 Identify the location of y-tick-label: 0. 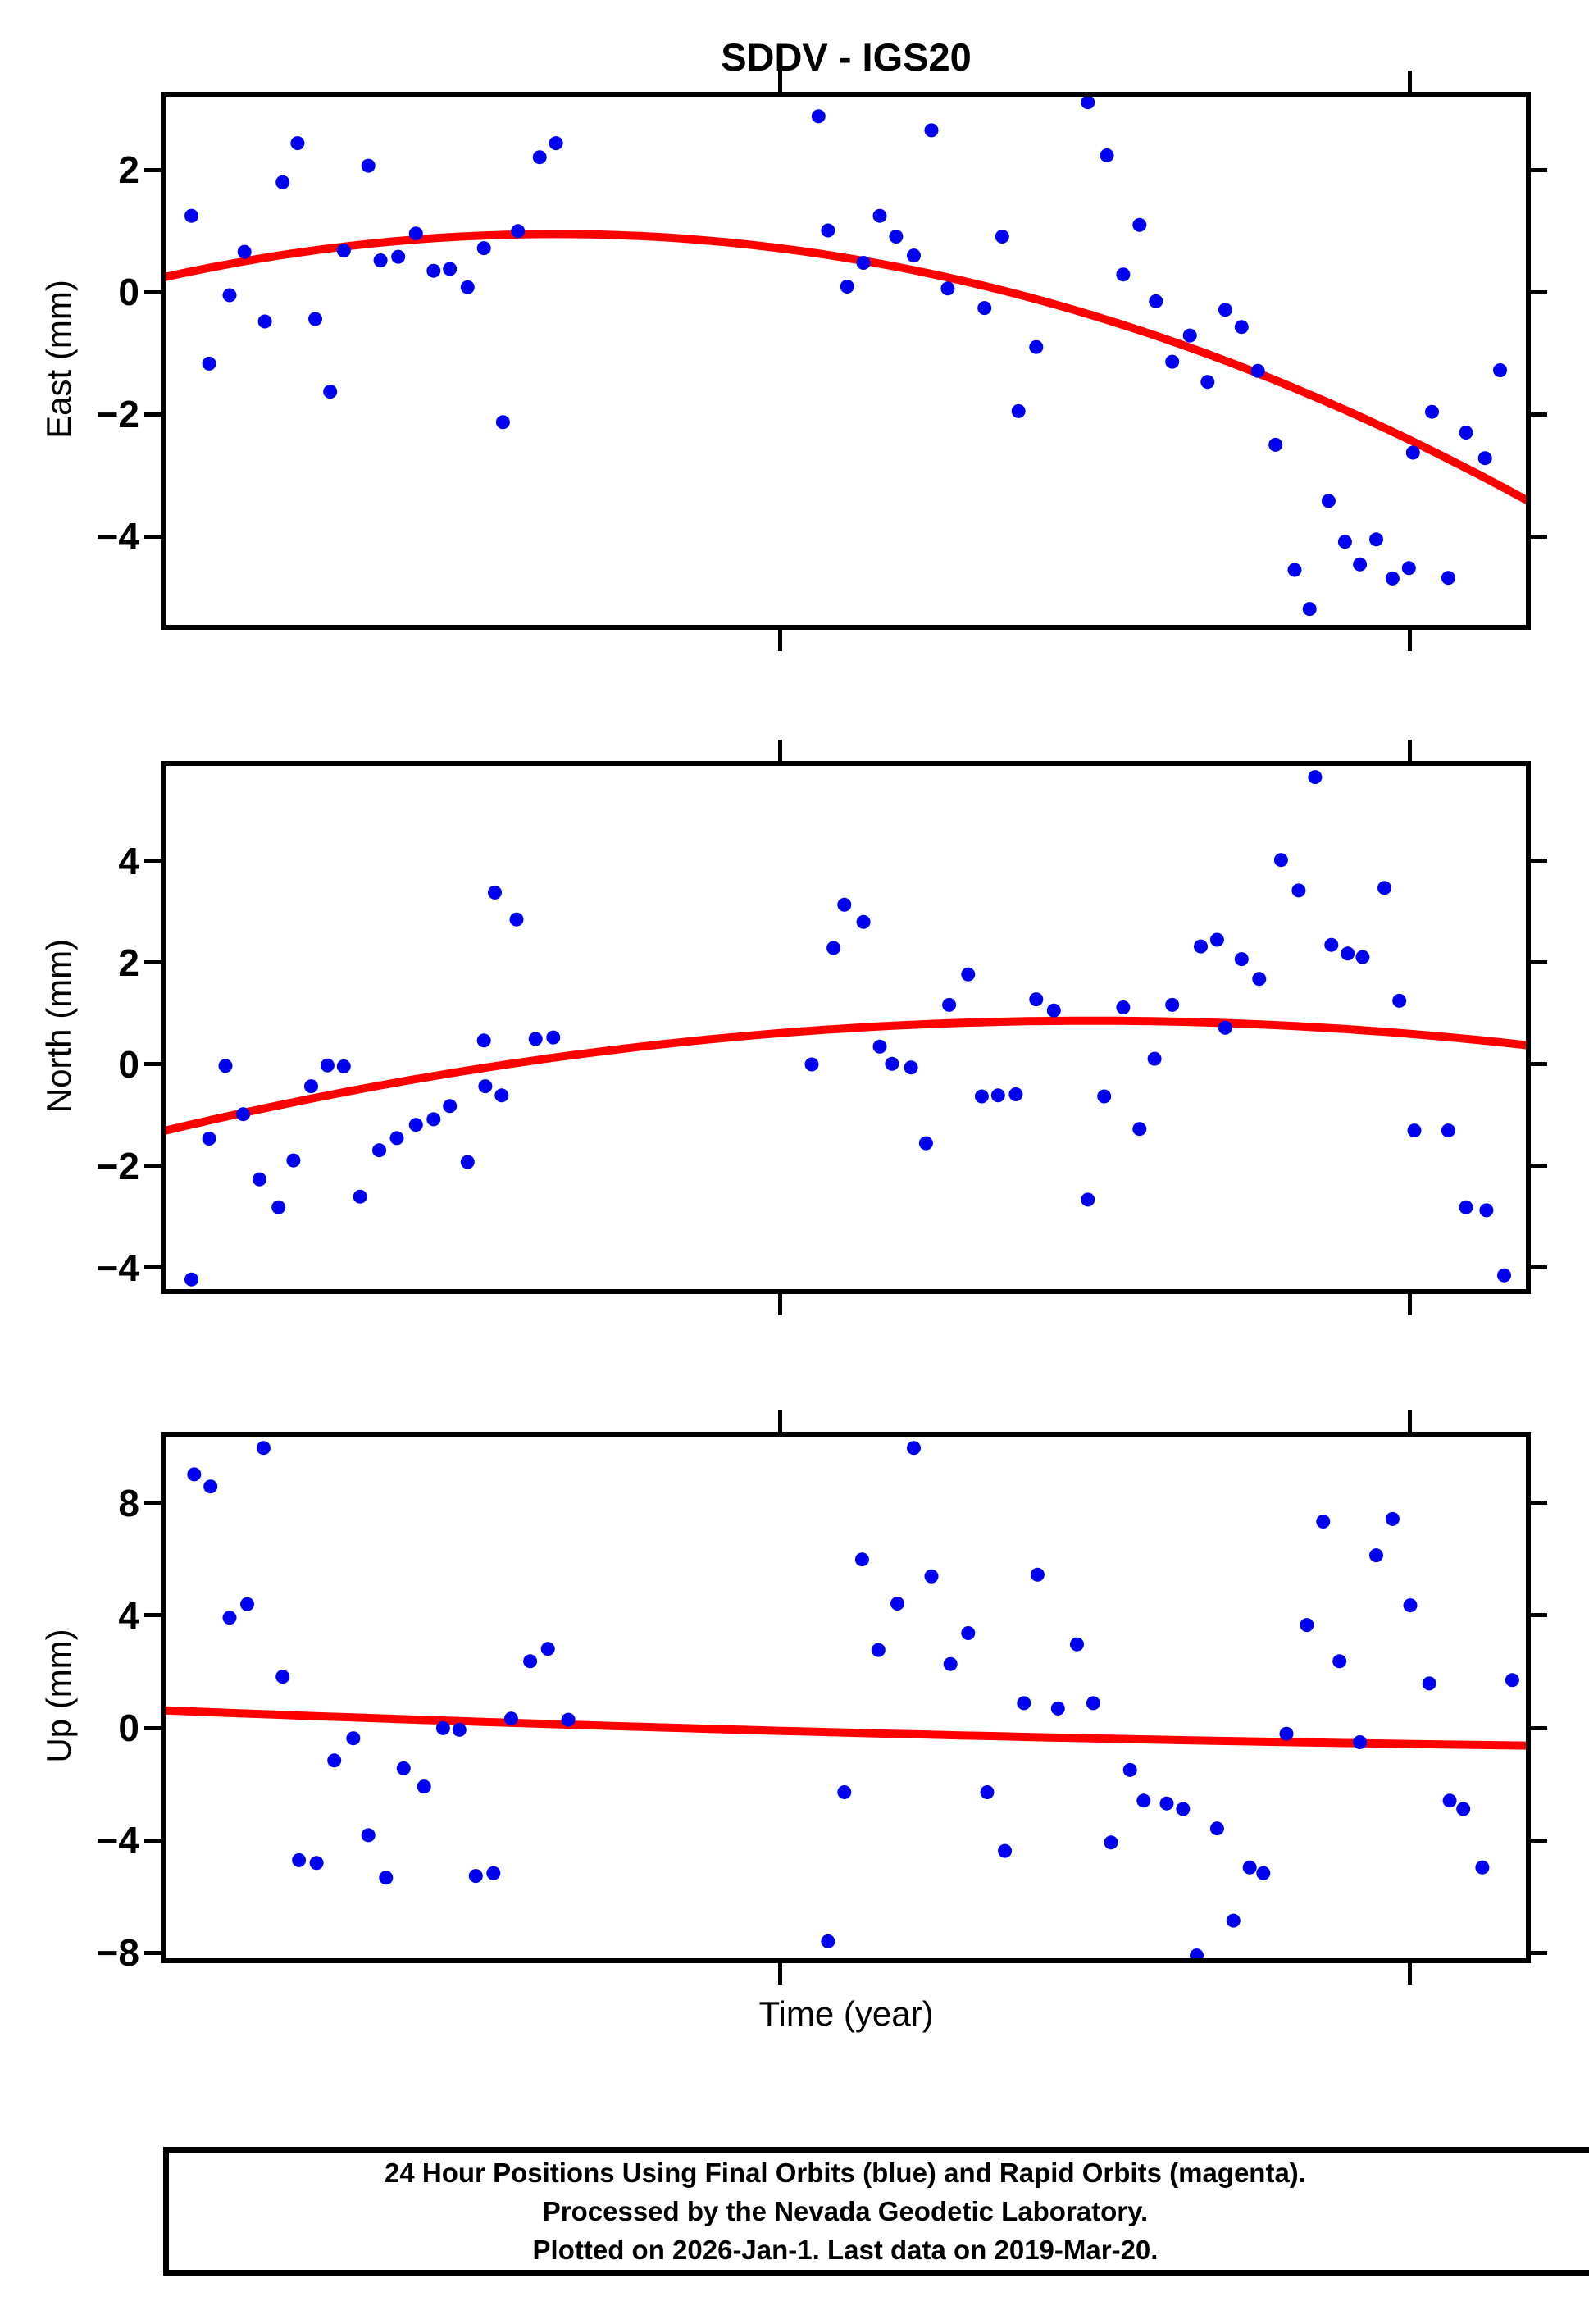
(128, 292).